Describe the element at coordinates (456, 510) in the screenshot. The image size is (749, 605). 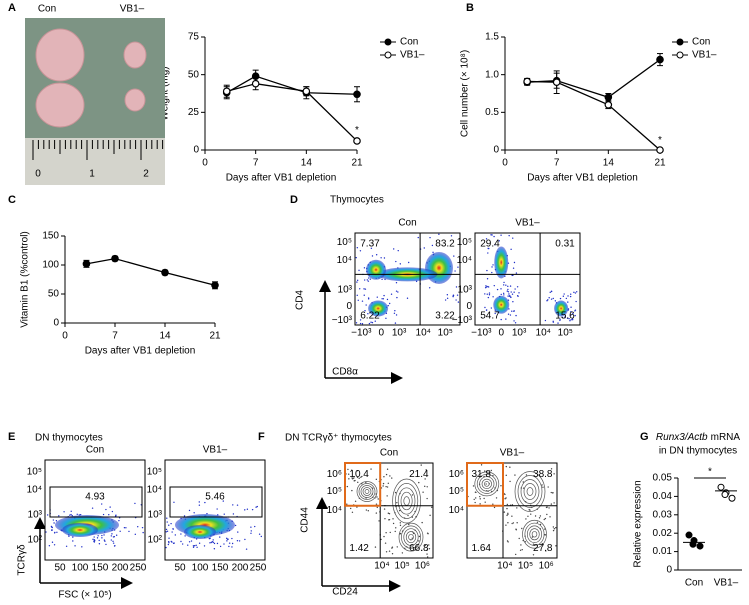
I see `y-tick-label: 10⁴` at that location.